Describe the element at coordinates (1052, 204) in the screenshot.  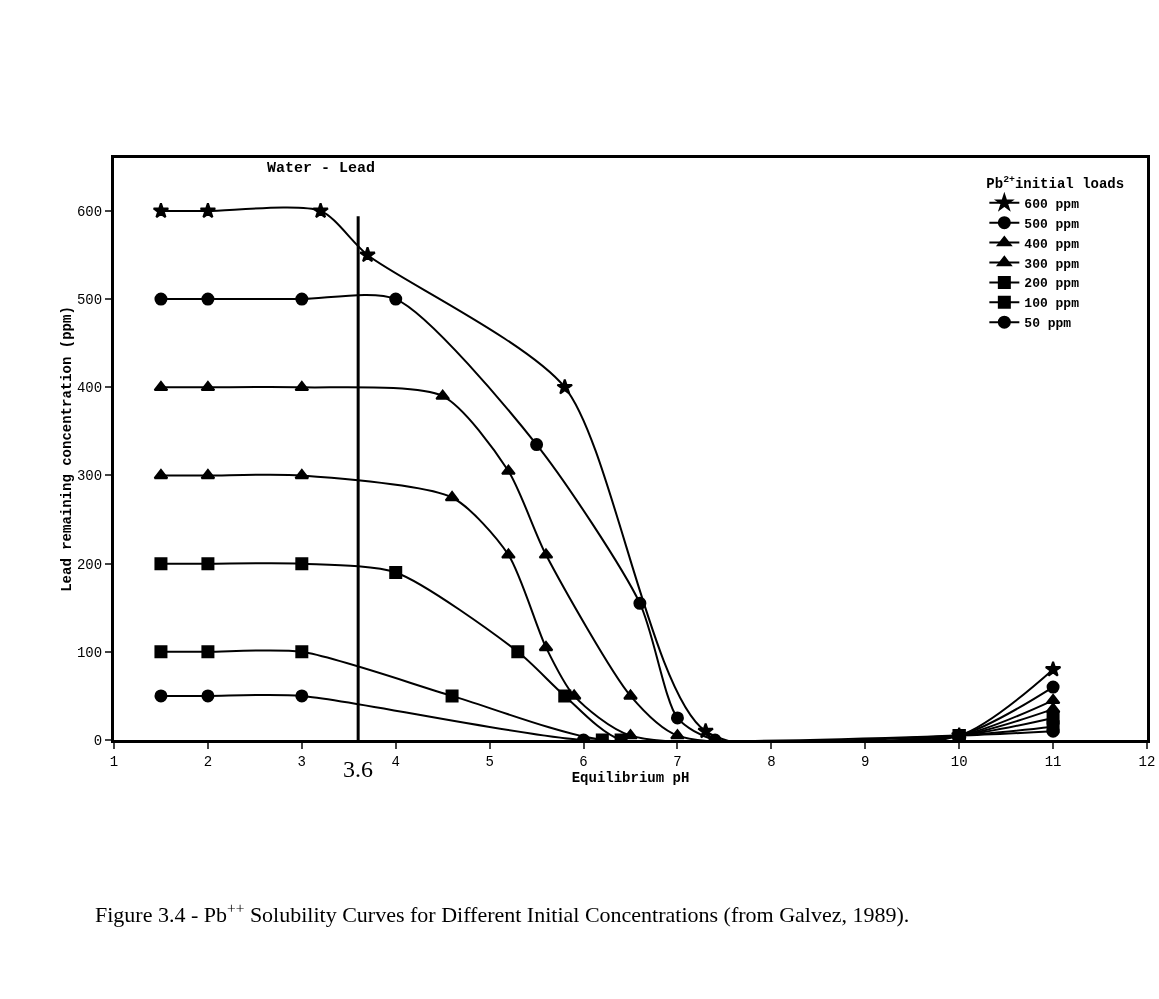
I see `legend-label: 600 ppm` at that location.